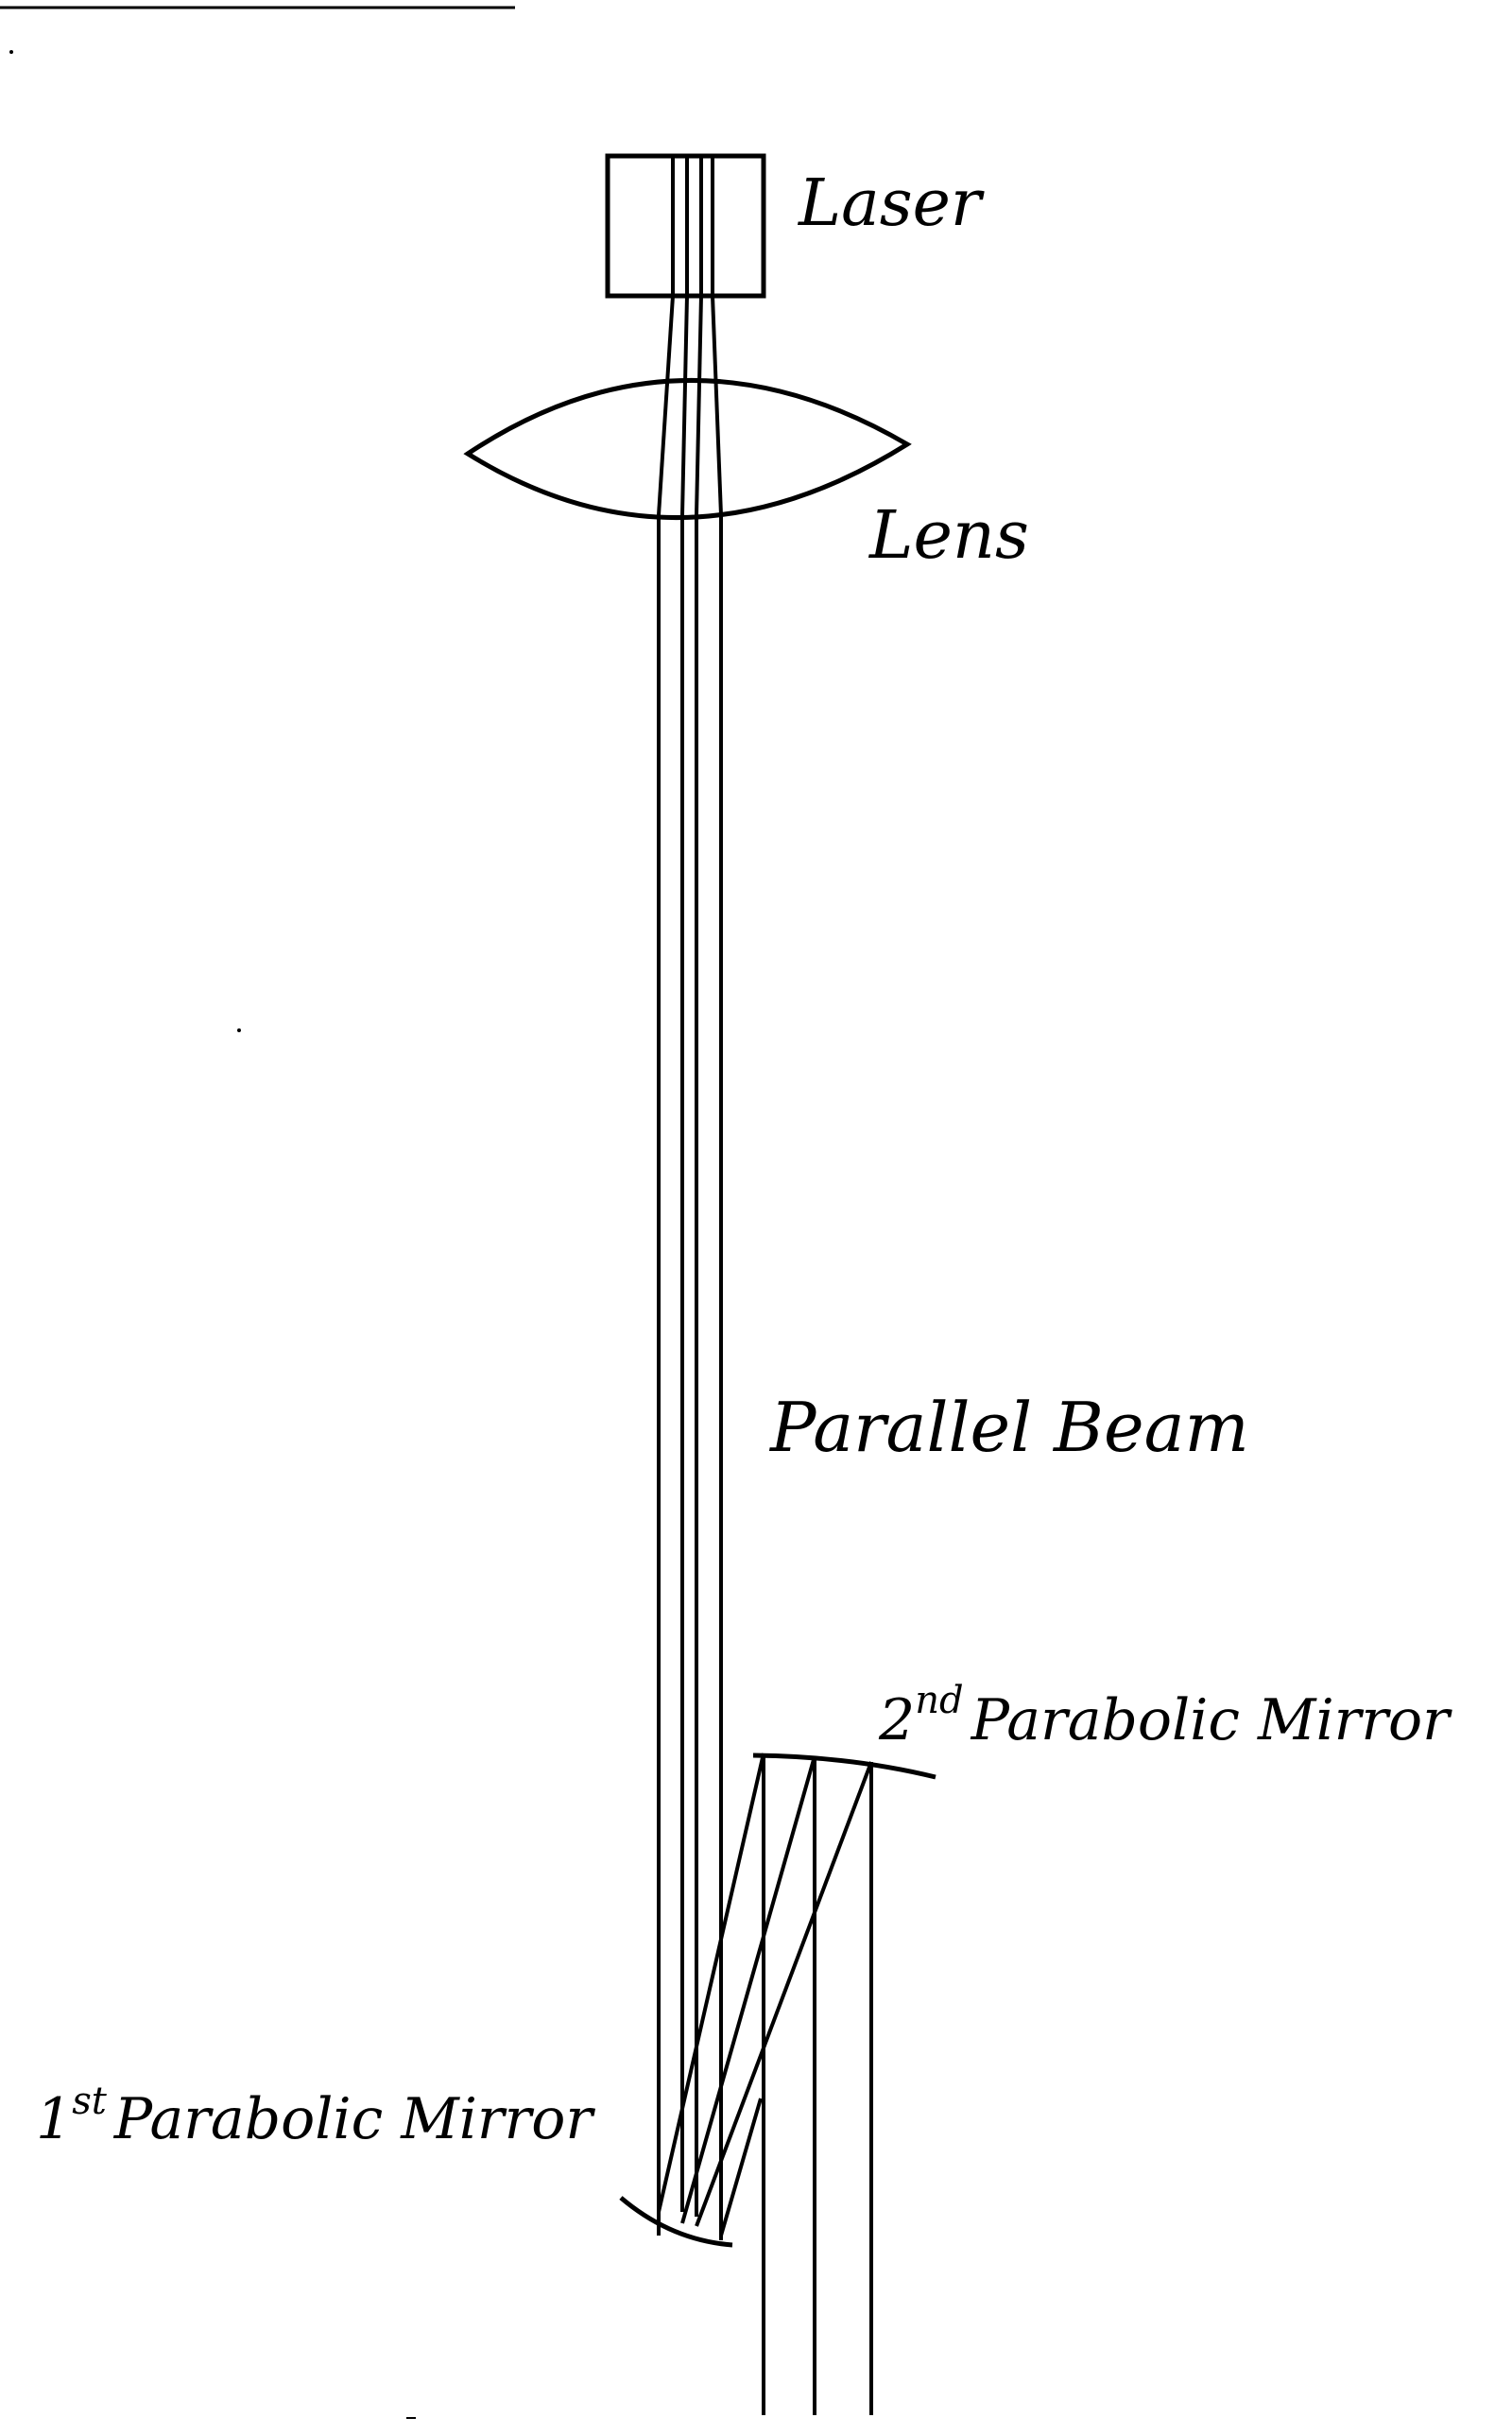  I want to click on first-mirror-superscript: st, so click(90, 2101).